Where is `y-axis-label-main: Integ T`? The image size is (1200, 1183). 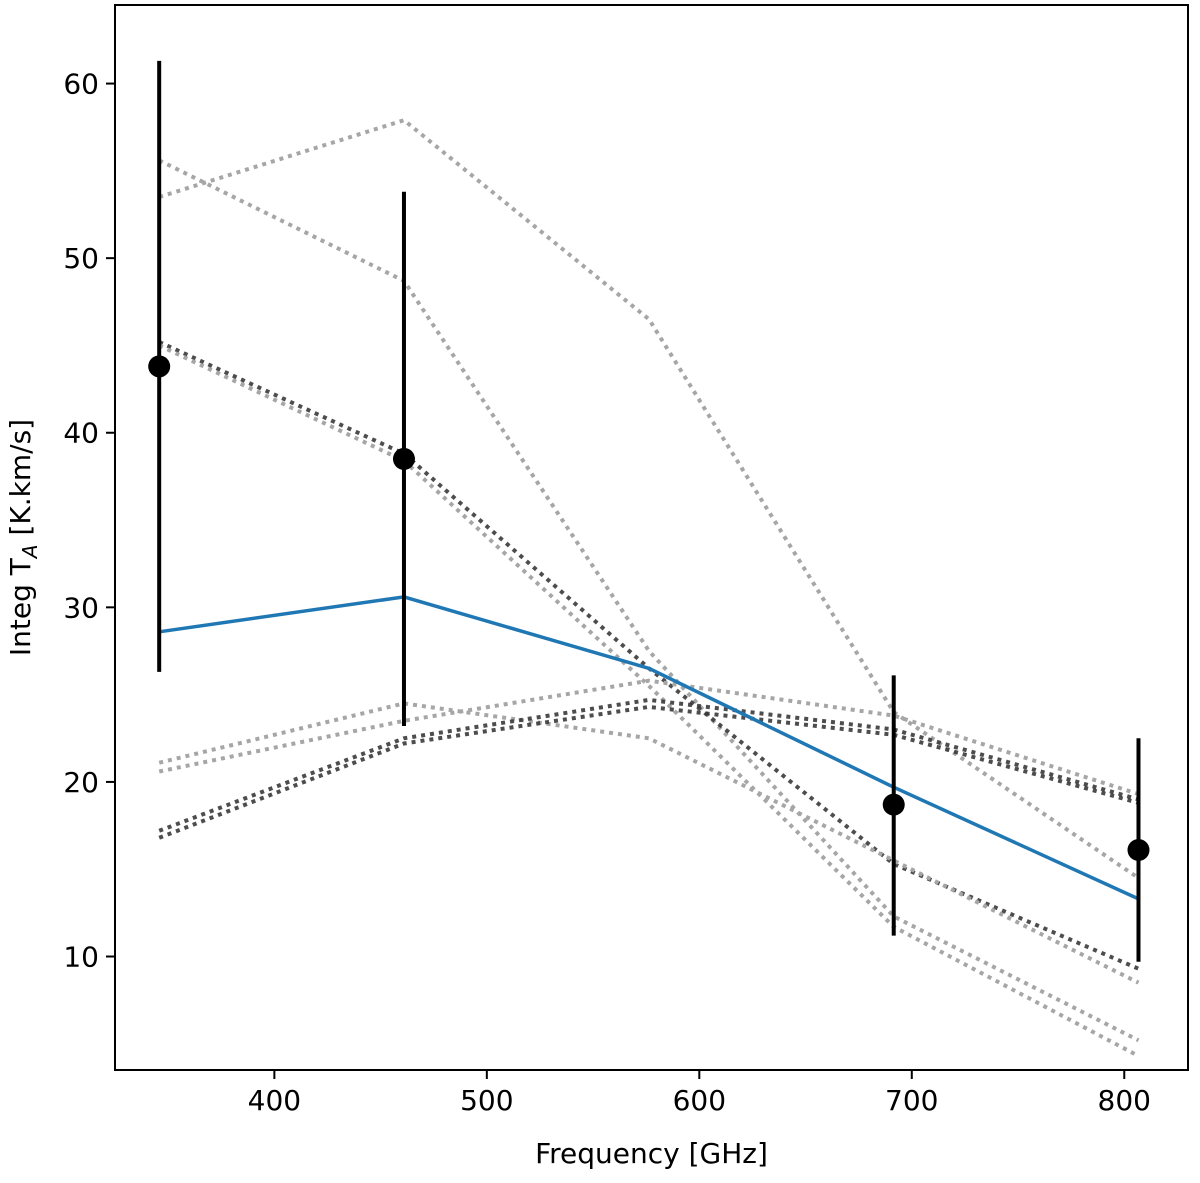 y-axis-label-main: Integ T is located at coordinates (20, 606).